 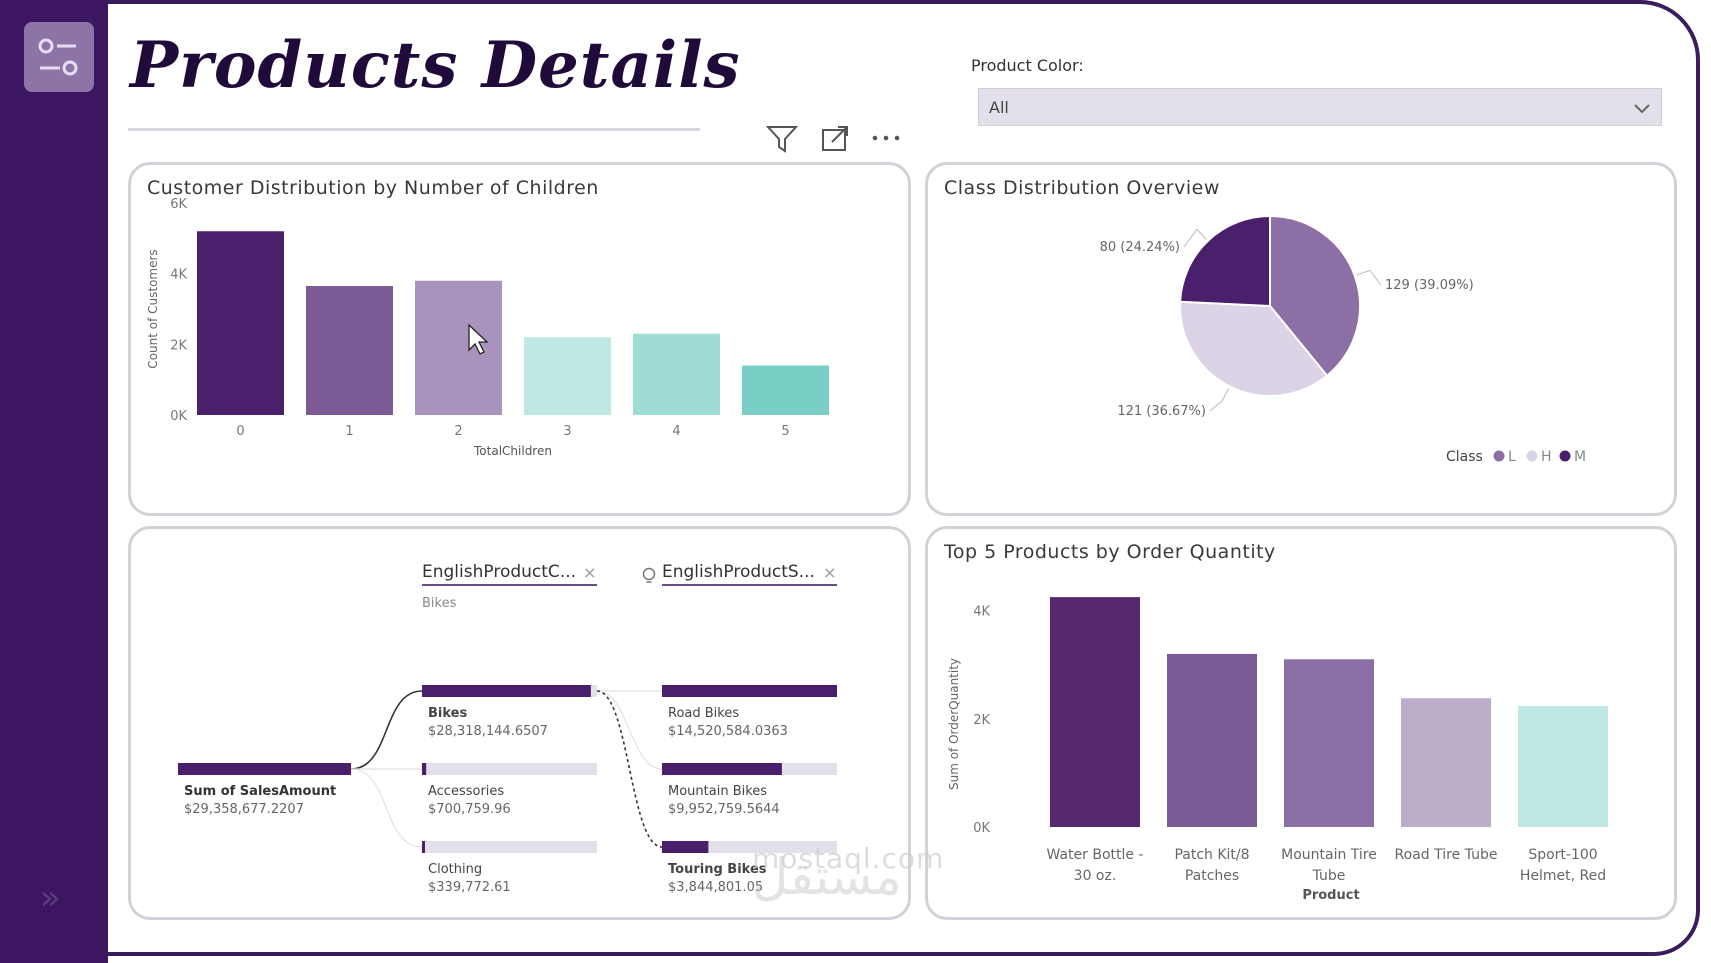 I want to click on node-label: Accessories, so click(x=466, y=791).